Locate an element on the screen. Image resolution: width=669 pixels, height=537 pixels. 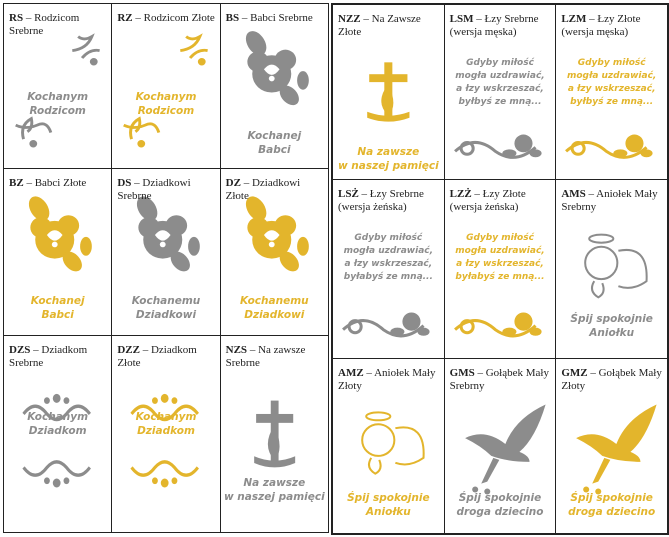
product-card: RZ – Rodzicom Złote Kochanym Rodzicom is located at coordinates (166, 86).